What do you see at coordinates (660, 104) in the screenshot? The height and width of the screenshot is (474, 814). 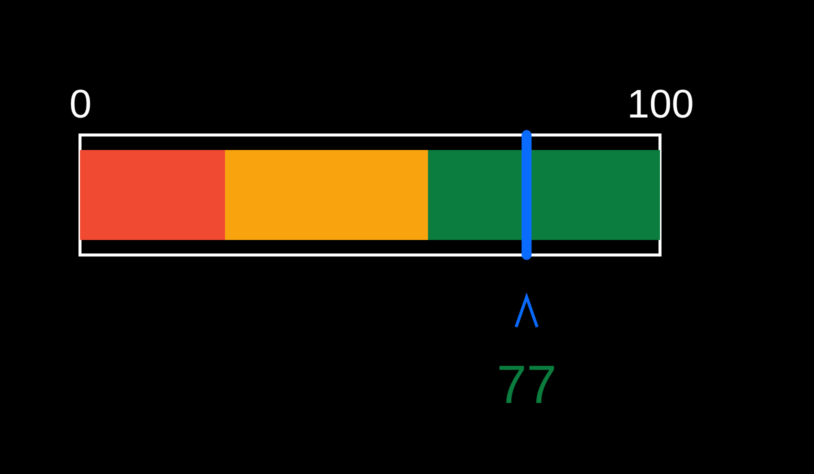 I see `x-tick-label: 100` at bounding box center [660, 104].